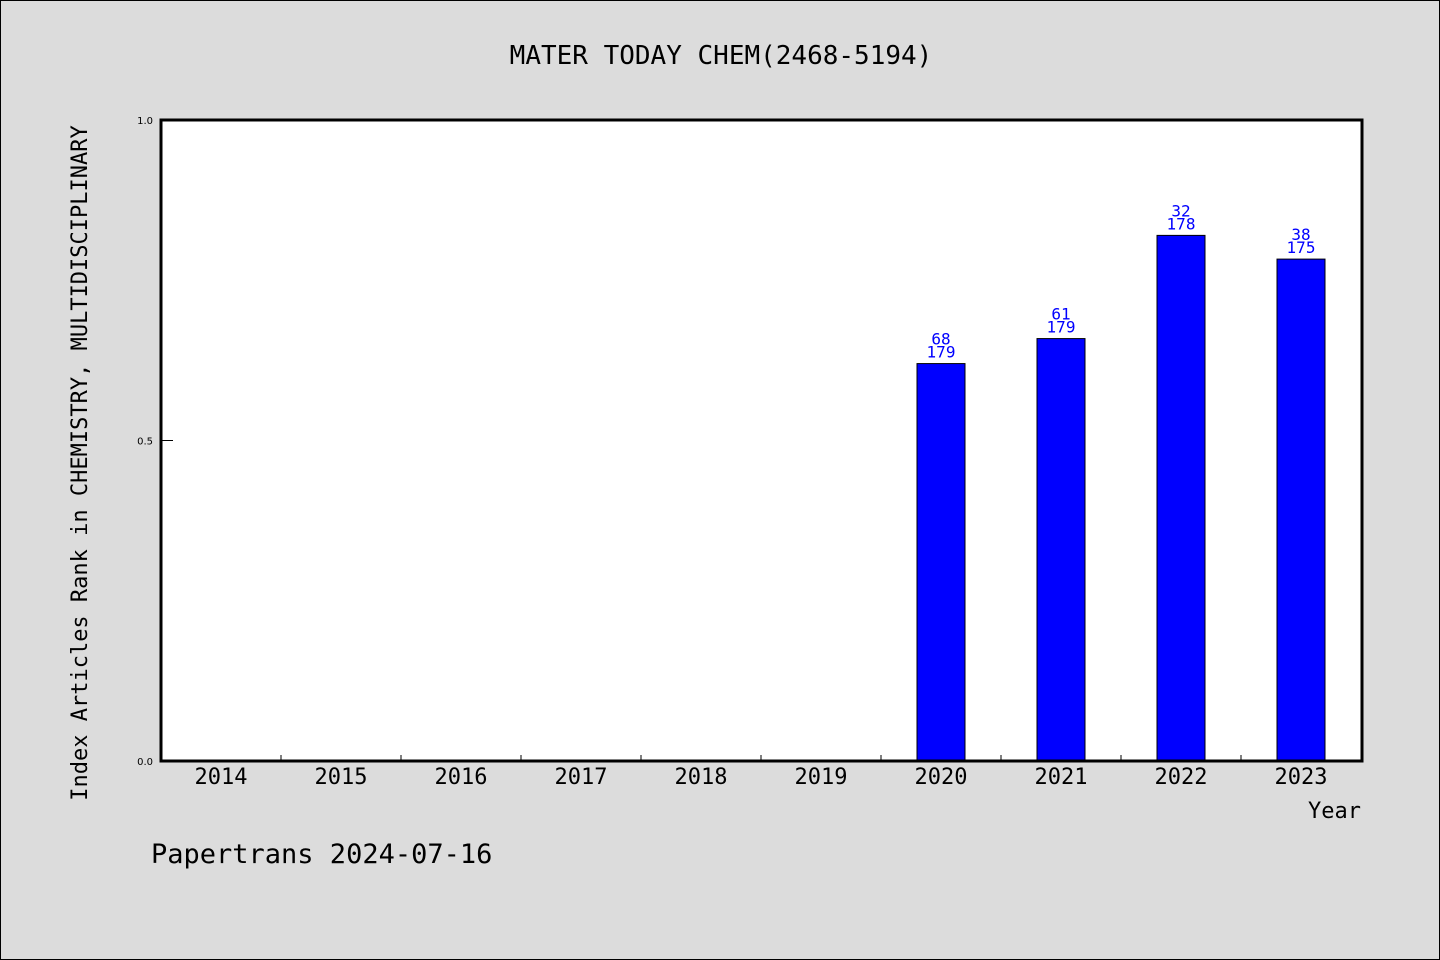 The width and height of the screenshot is (1440, 960). I want to click on x-tick-label: 2019, so click(821, 777).